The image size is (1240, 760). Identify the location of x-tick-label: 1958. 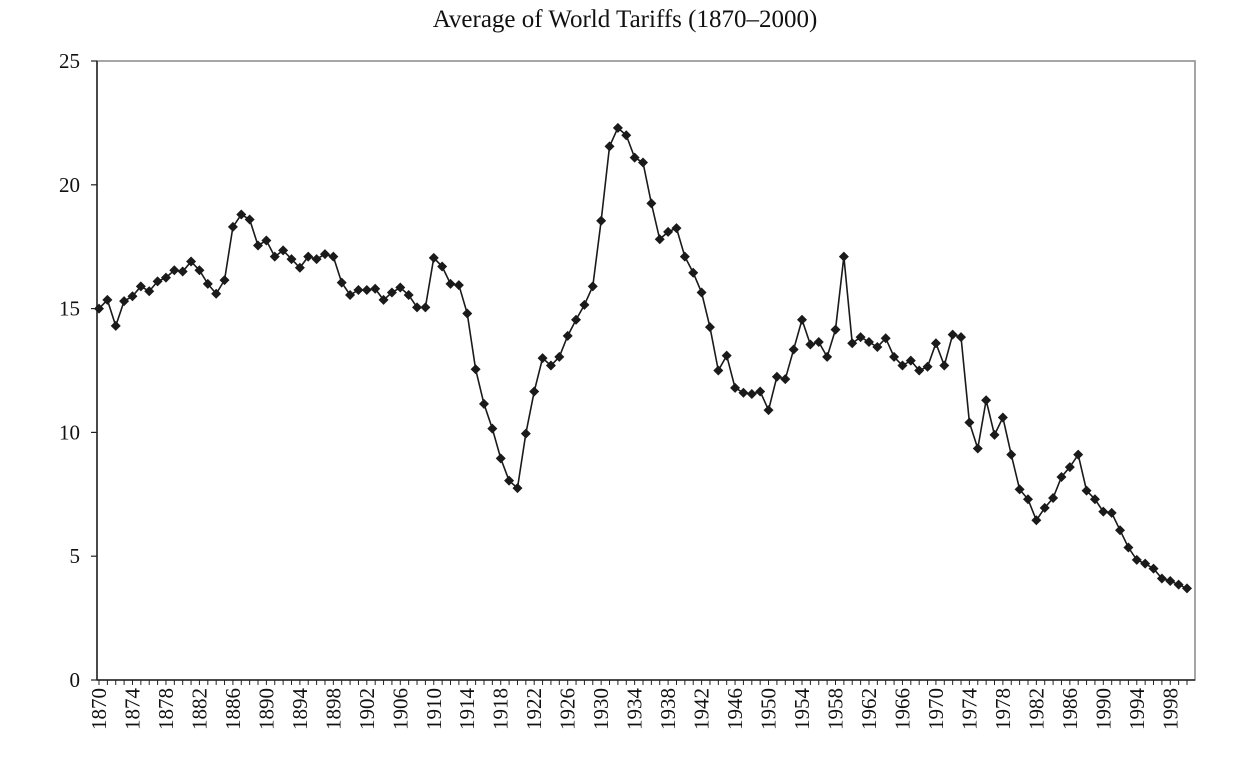
(835, 709).